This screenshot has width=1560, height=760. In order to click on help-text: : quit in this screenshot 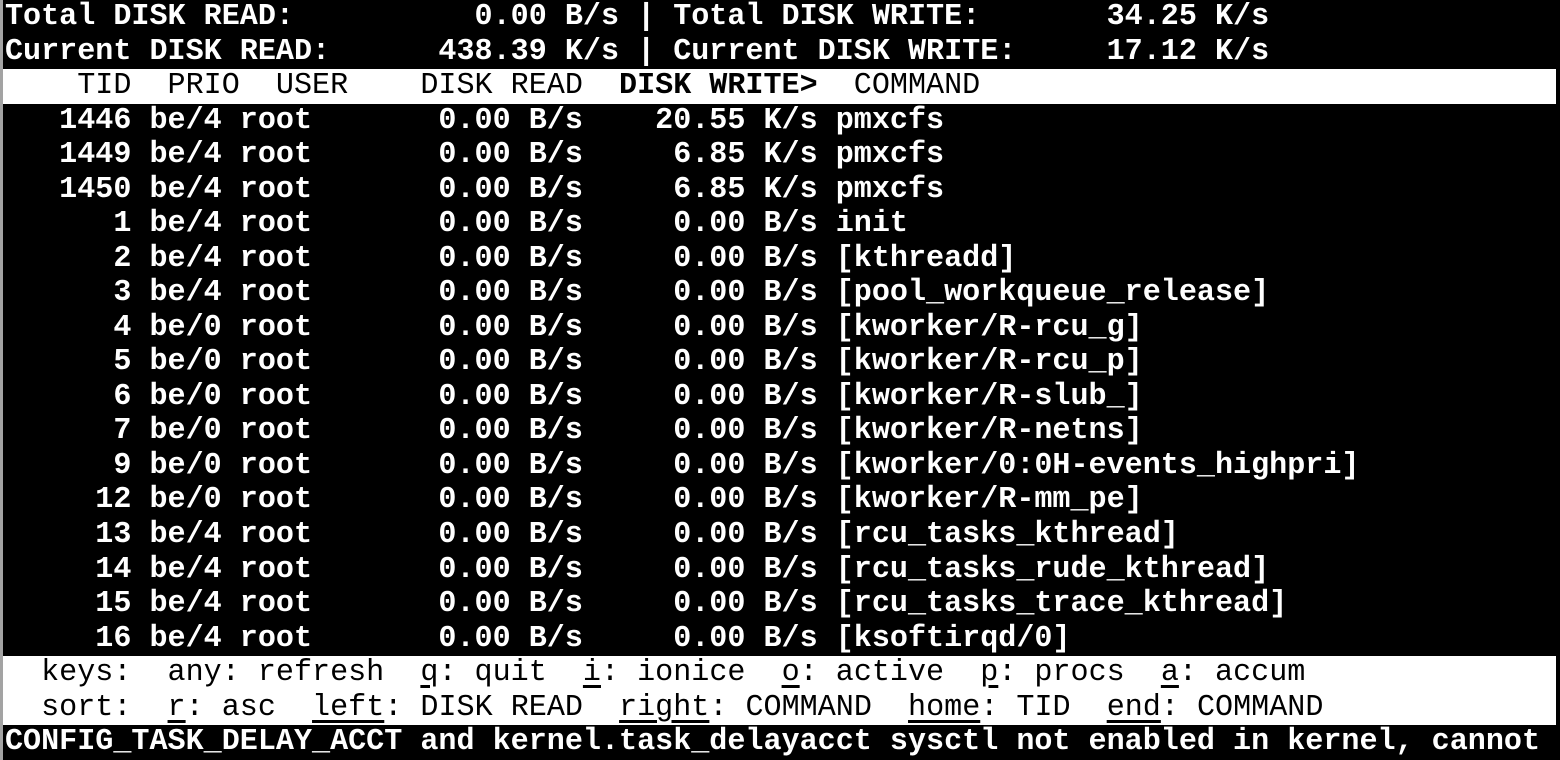, I will do `click(510, 673)`.